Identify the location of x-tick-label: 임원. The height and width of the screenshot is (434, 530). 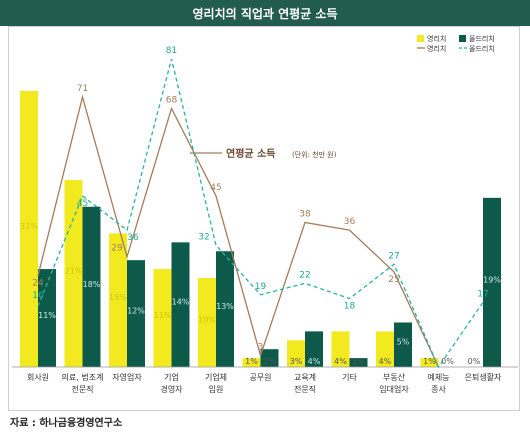
(216, 389).